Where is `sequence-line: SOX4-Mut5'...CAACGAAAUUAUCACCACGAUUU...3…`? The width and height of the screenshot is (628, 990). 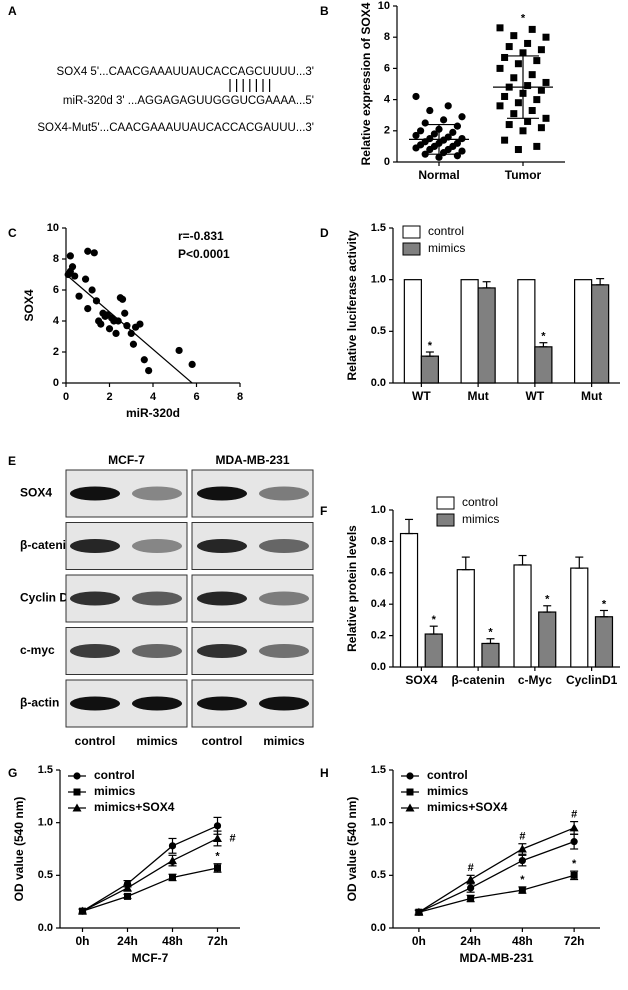
sequence-line: SOX4-Mut5'...CAACGAAAUUAUCACCACGAUUU...3… is located at coordinates (175, 128).